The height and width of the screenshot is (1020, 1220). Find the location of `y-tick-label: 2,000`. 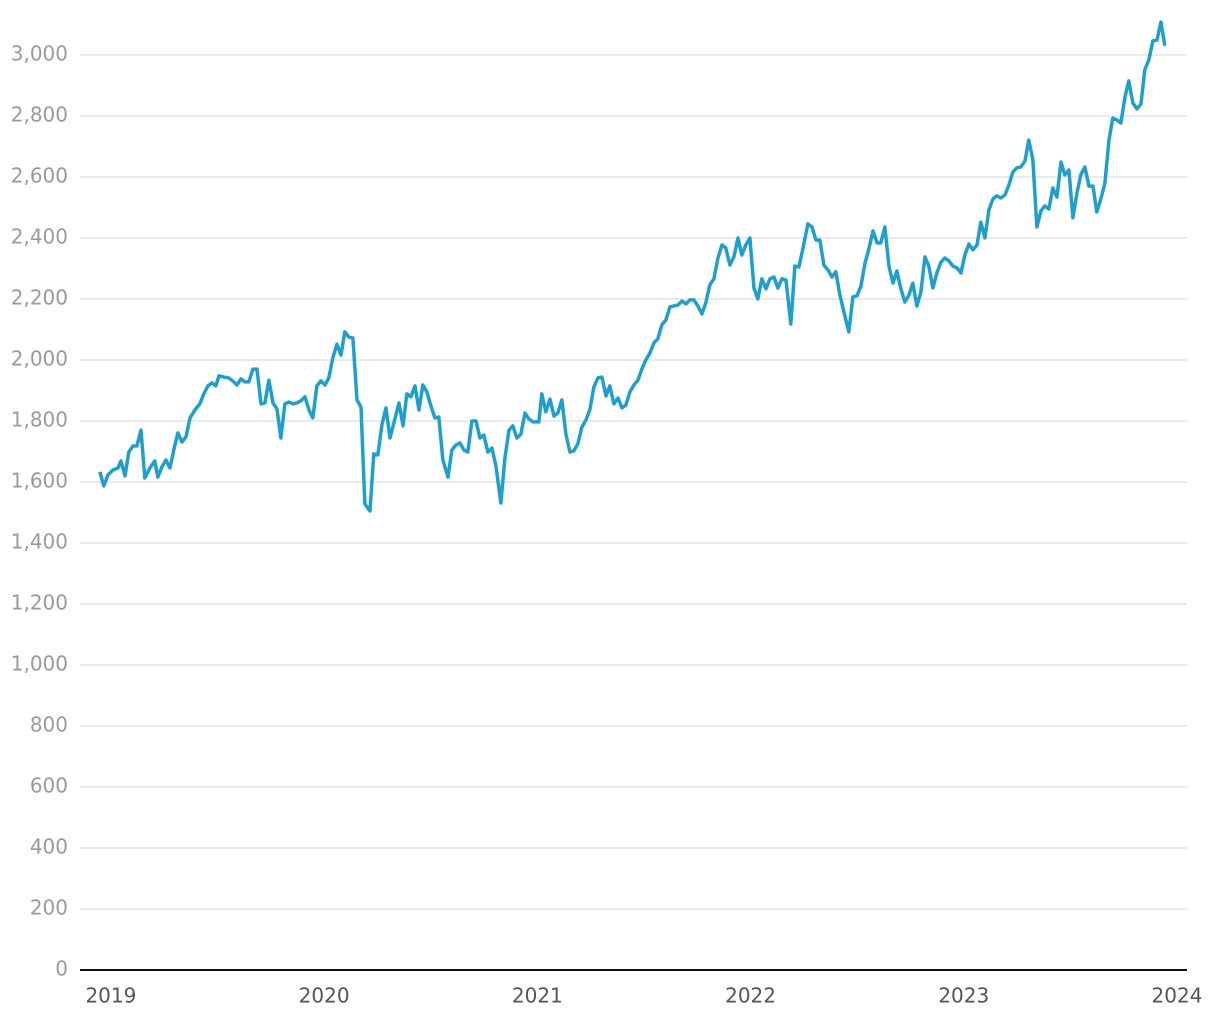

y-tick-label: 2,000 is located at coordinates (39, 358).